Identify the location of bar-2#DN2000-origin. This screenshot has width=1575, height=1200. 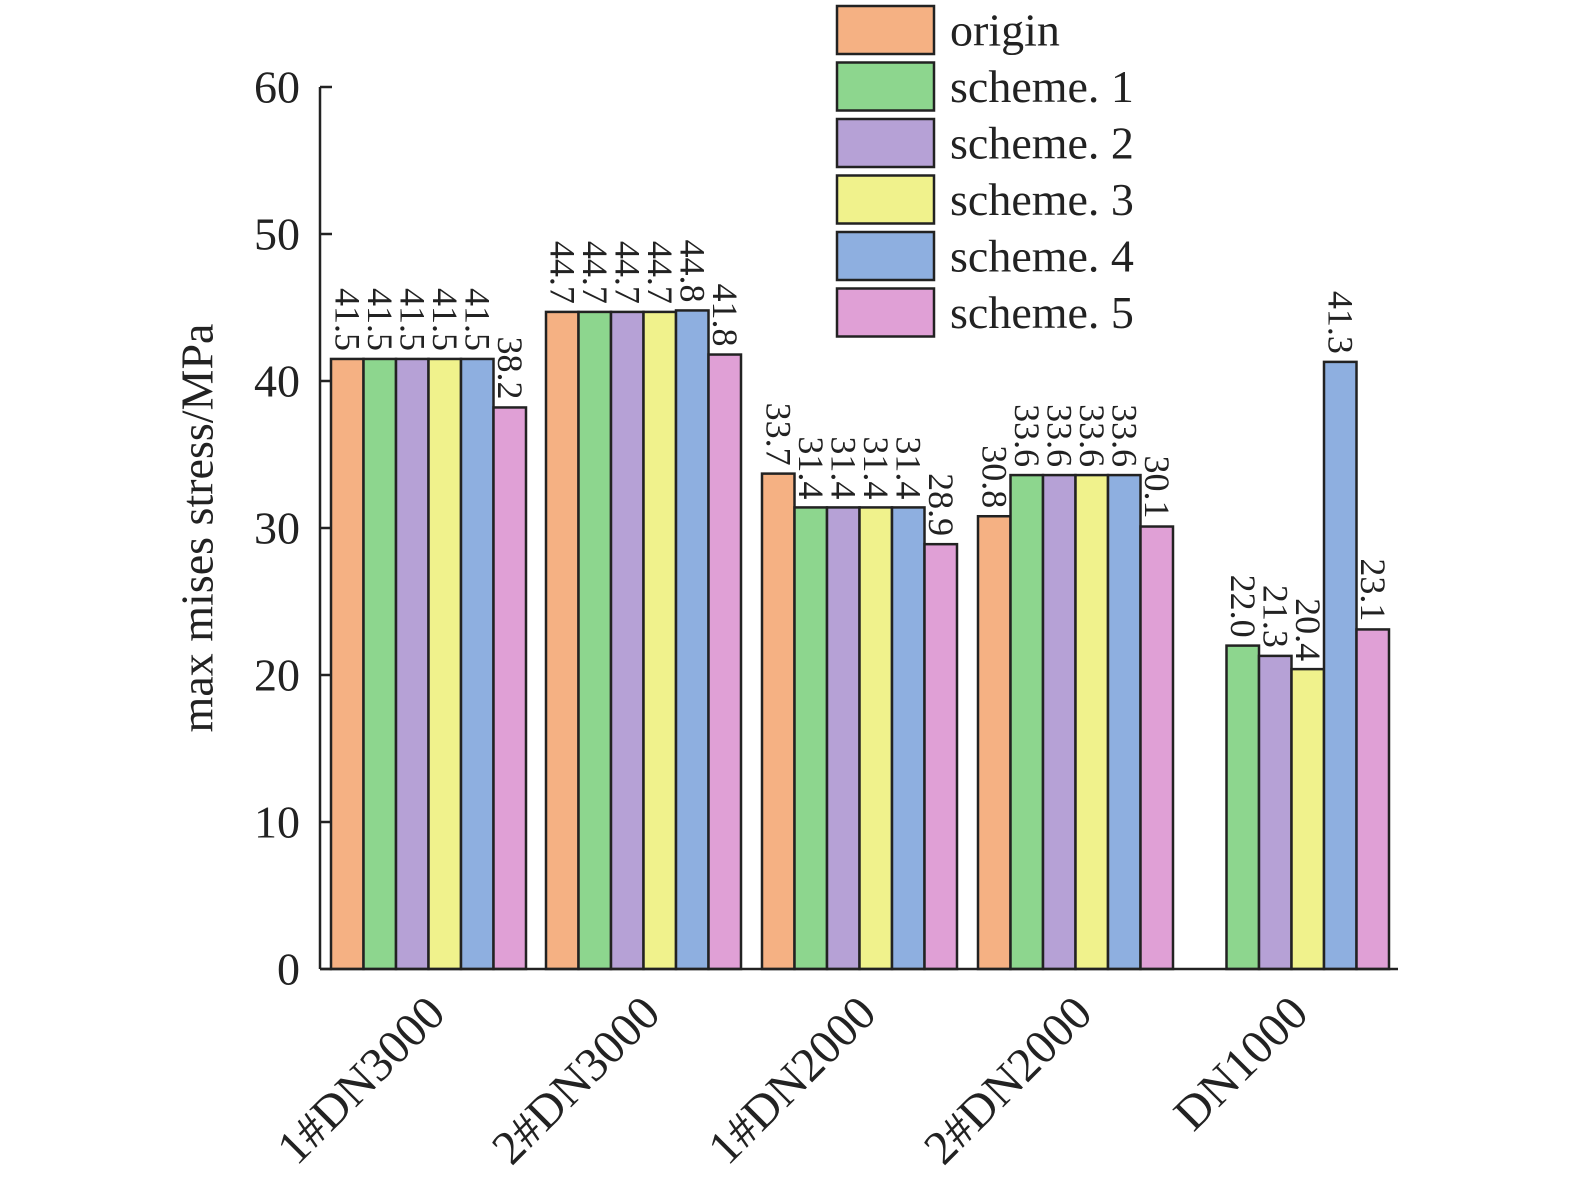
(994, 742).